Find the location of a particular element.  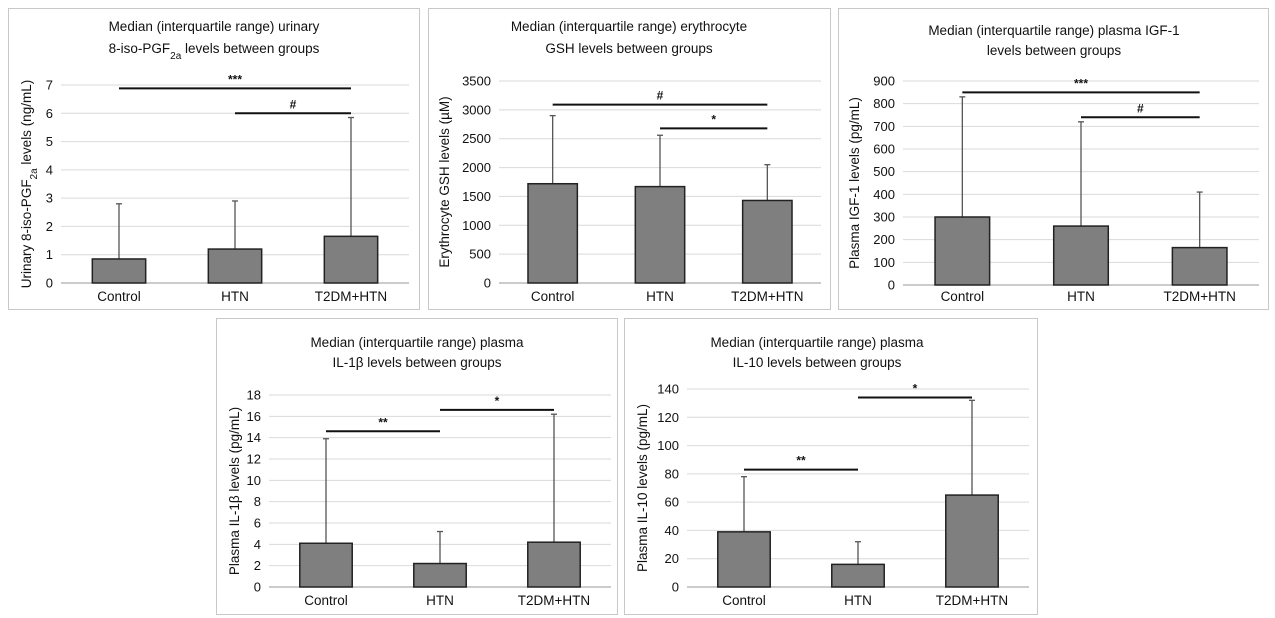

y-tick-label: 20 is located at coordinates (672, 558).